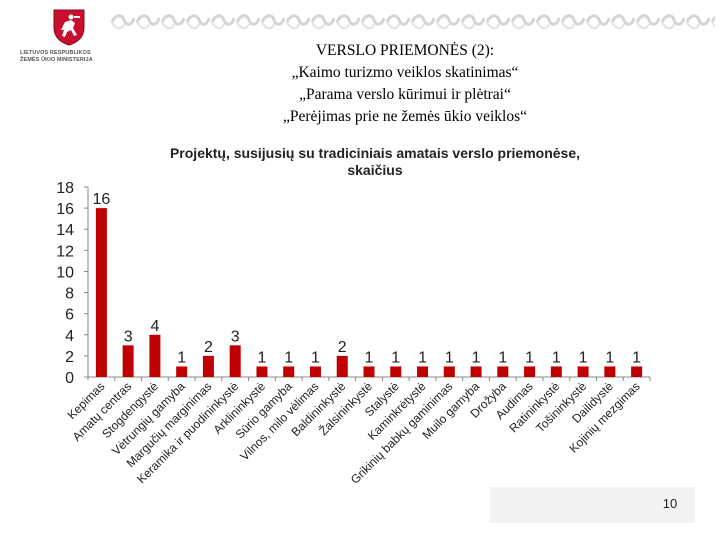 This screenshot has width=720, height=540. Describe the element at coordinates (592, 505) in the screenshot. I see `footer-panel` at that location.